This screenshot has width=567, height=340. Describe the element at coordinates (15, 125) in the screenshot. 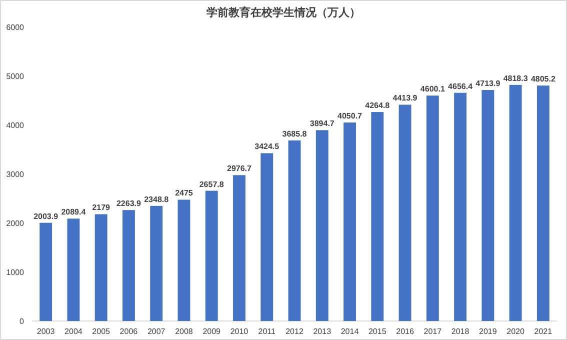

I see `y-tick-label: 4000` at that location.